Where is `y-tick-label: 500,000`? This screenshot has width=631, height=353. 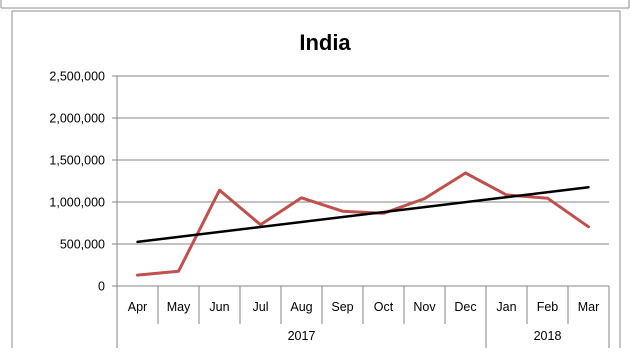
y-tick-label: 500,000 is located at coordinates (82, 245).